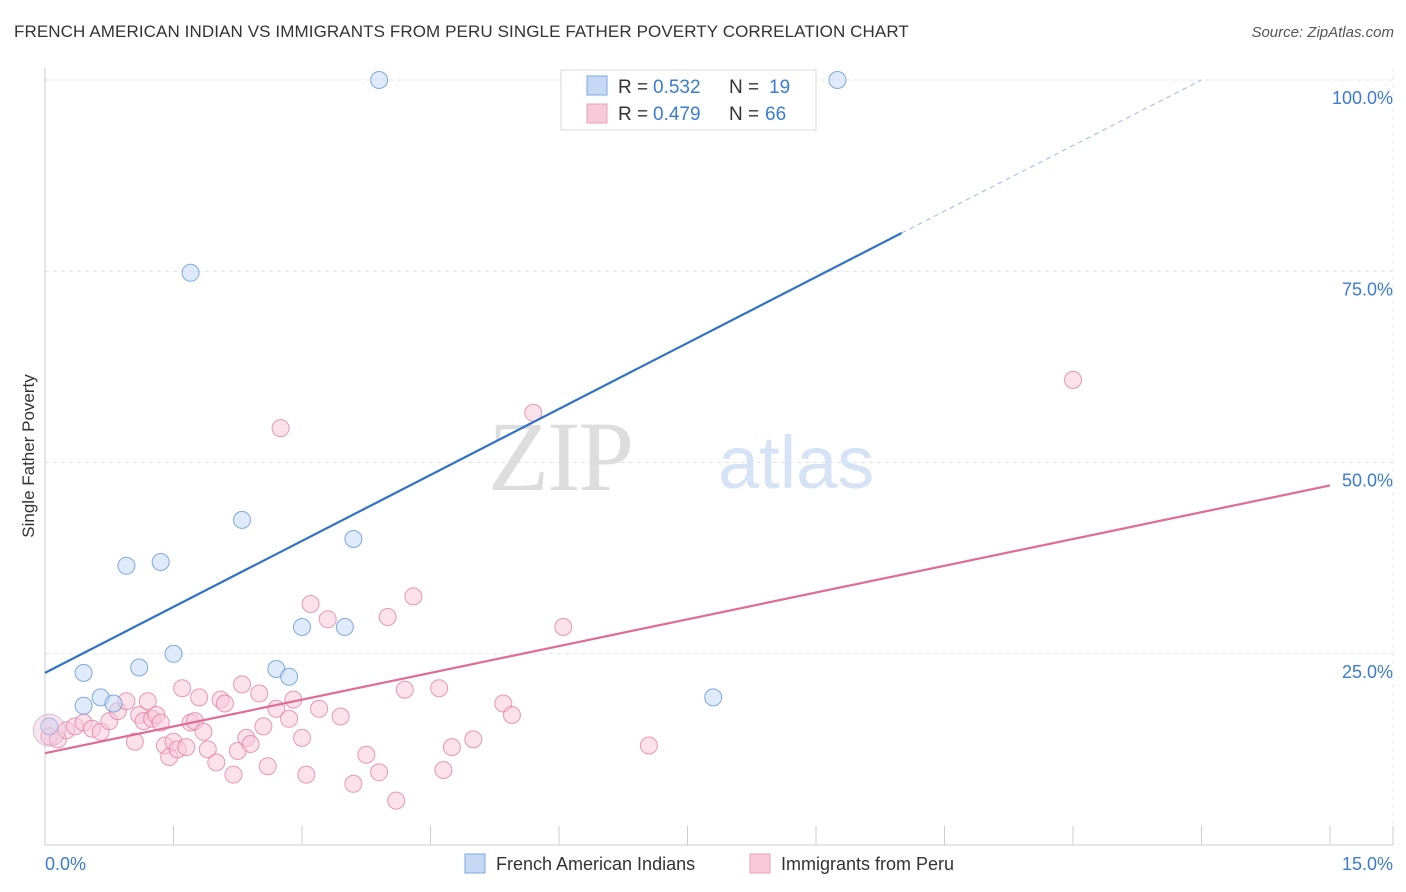  Describe the element at coordinates (867, 864) in the screenshot. I see `bottom-legend-label-2: Immigrants from Peru` at that location.